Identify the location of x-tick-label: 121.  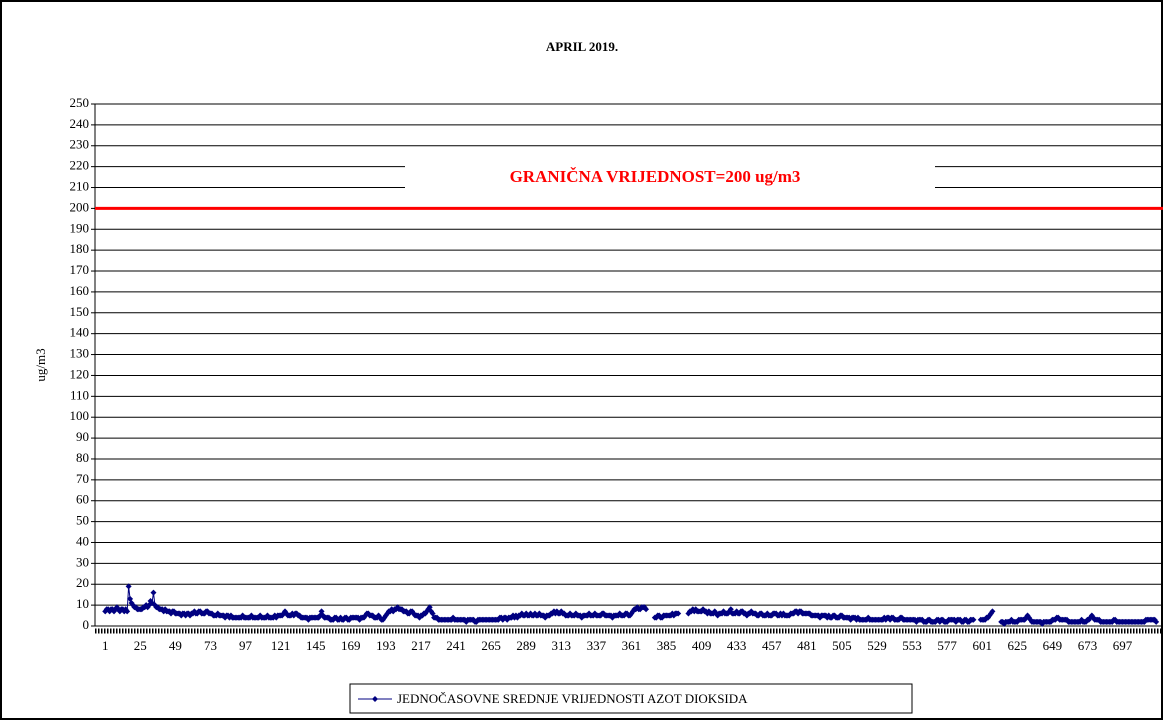
(281, 645).